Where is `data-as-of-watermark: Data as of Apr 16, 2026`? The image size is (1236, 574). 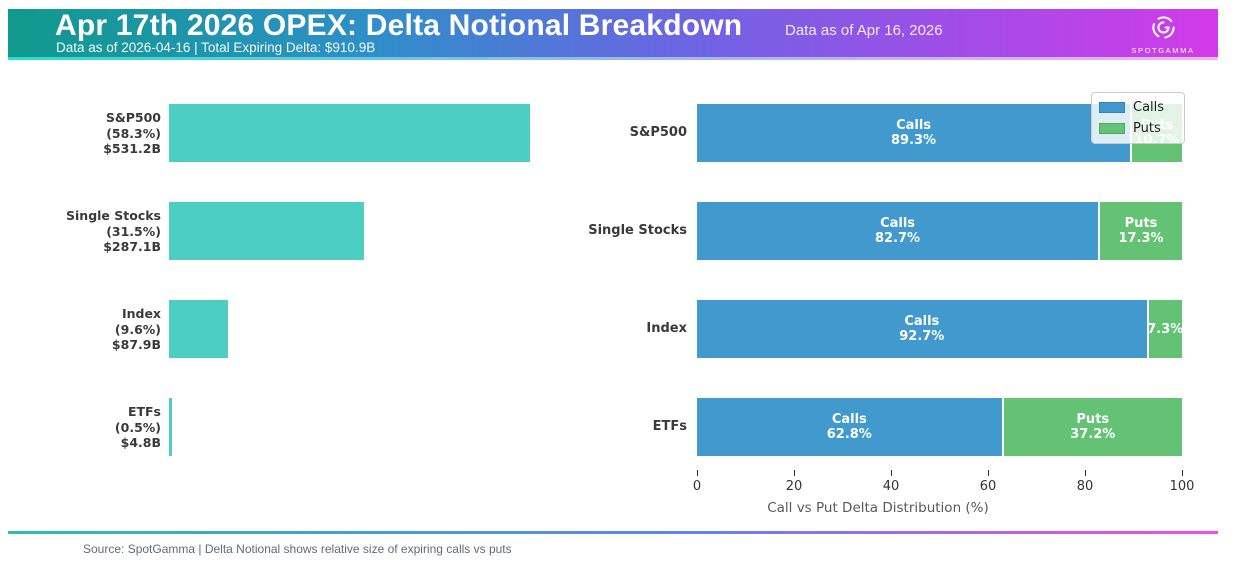 data-as-of-watermark: Data as of Apr 16, 2026 is located at coordinates (864, 30).